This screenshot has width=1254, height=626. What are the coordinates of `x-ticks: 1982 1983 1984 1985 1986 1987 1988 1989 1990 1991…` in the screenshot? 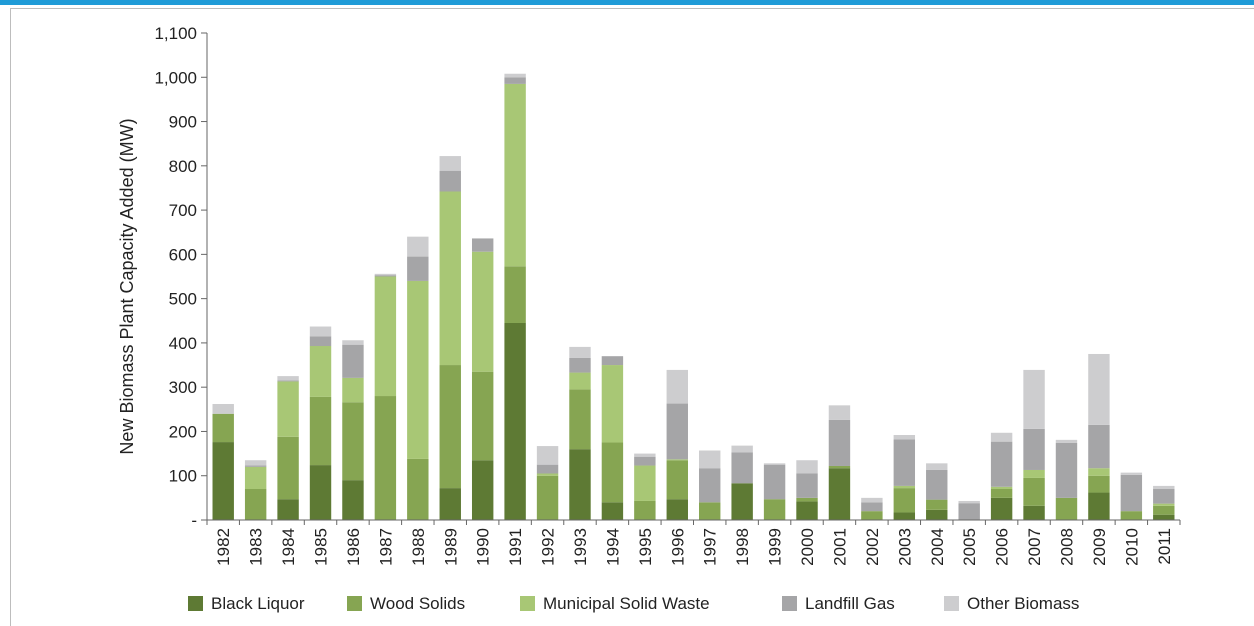 It's located at (693, 543).